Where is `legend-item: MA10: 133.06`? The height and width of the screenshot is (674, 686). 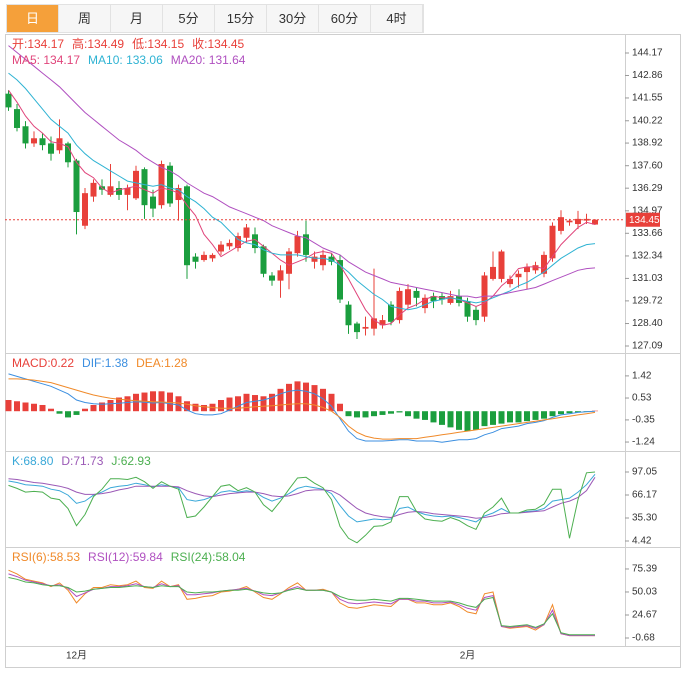
legend-item: MA10: 133.06 is located at coordinates (125, 60).